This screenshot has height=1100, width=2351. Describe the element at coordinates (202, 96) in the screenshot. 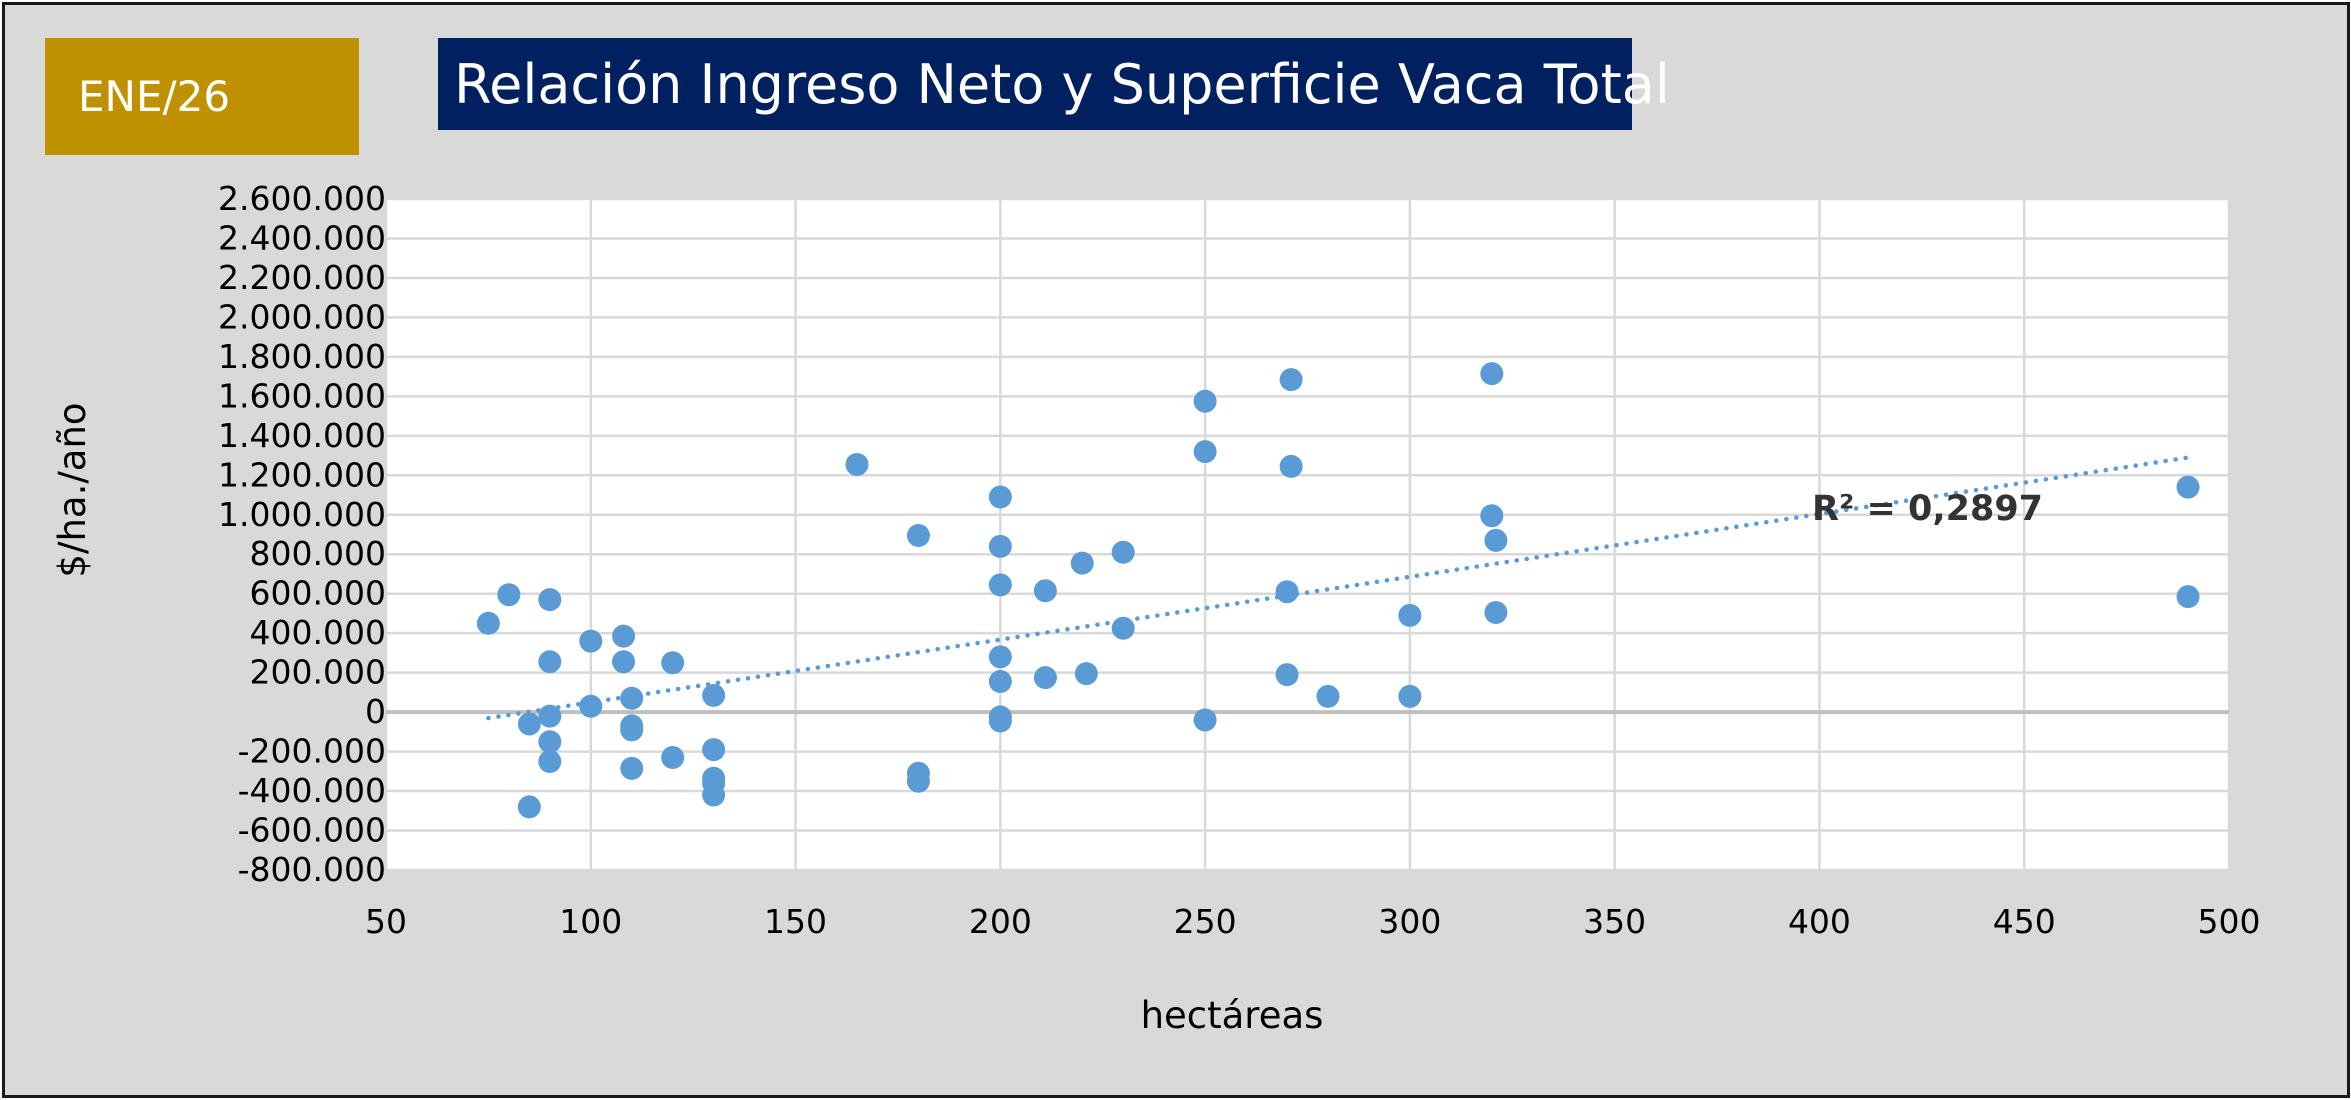

I see `date-badge: ENE/26` at that location.